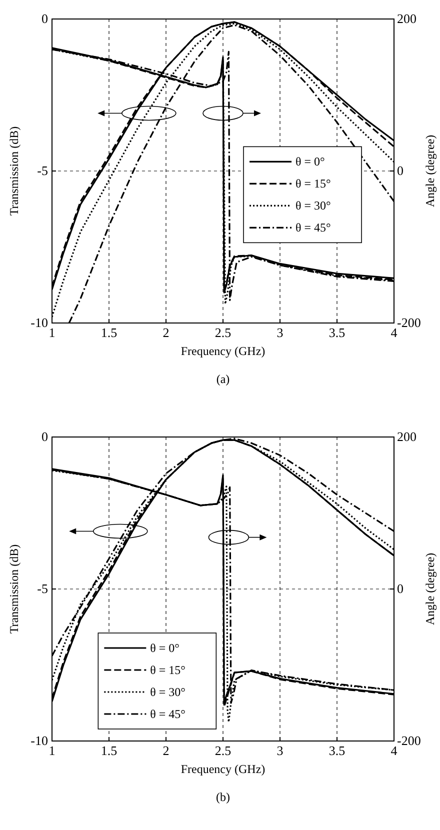 This screenshot has height=830, width=440. Describe the element at coordinates (223, 797) in the screenshot. I see `text: (b)` at that location.